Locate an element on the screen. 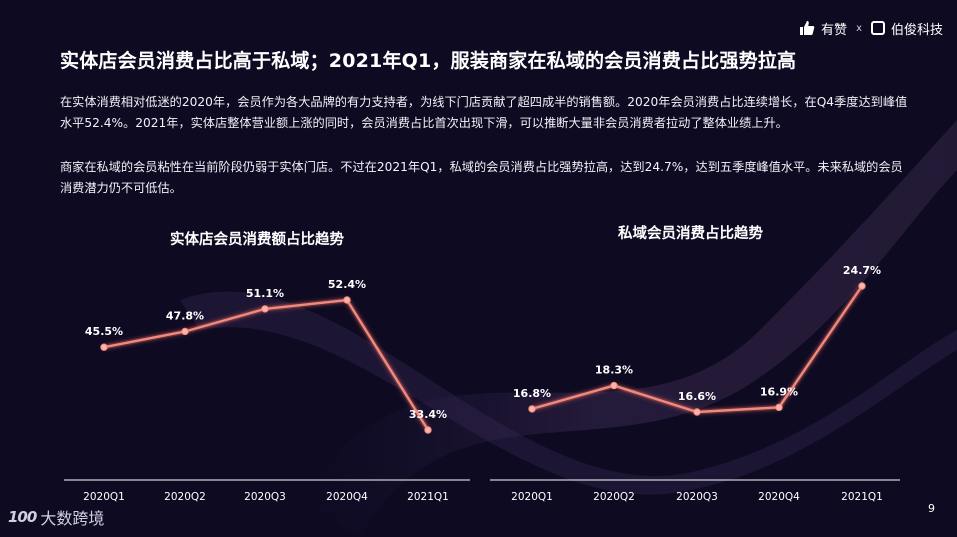 This screenshot has height=537, width=957. store-chart-title: 实体店会员消费额占比趋势 is located at coordinates (257, 240).